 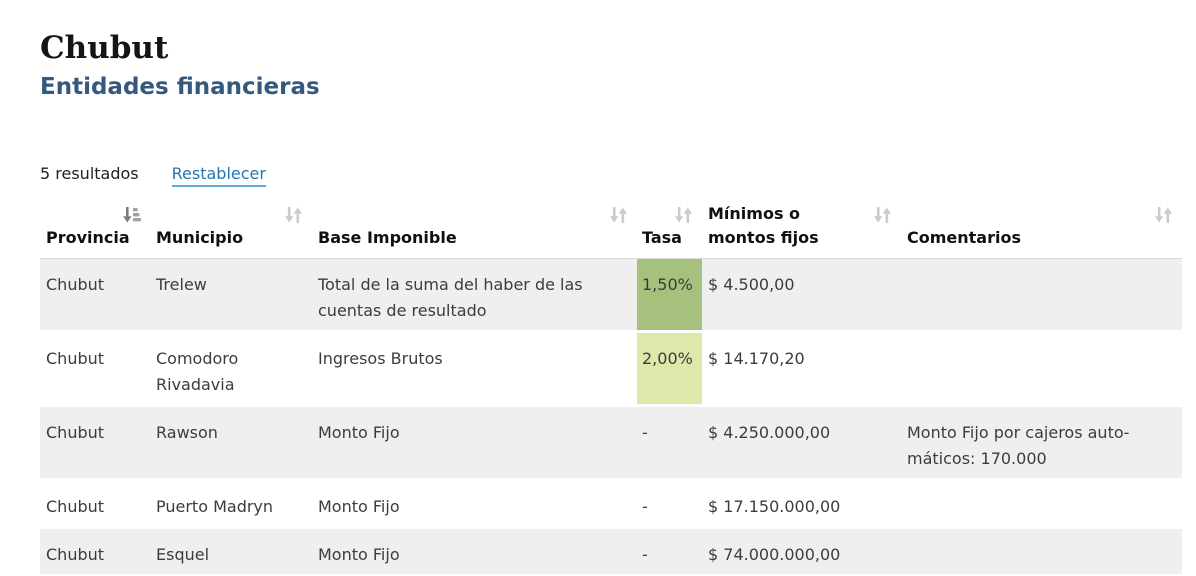 What do you see at coordinates (474, 228) in the screenshot?
I see `column-header-base-imponible: Base Imponible` at bounding box center [474, 228].